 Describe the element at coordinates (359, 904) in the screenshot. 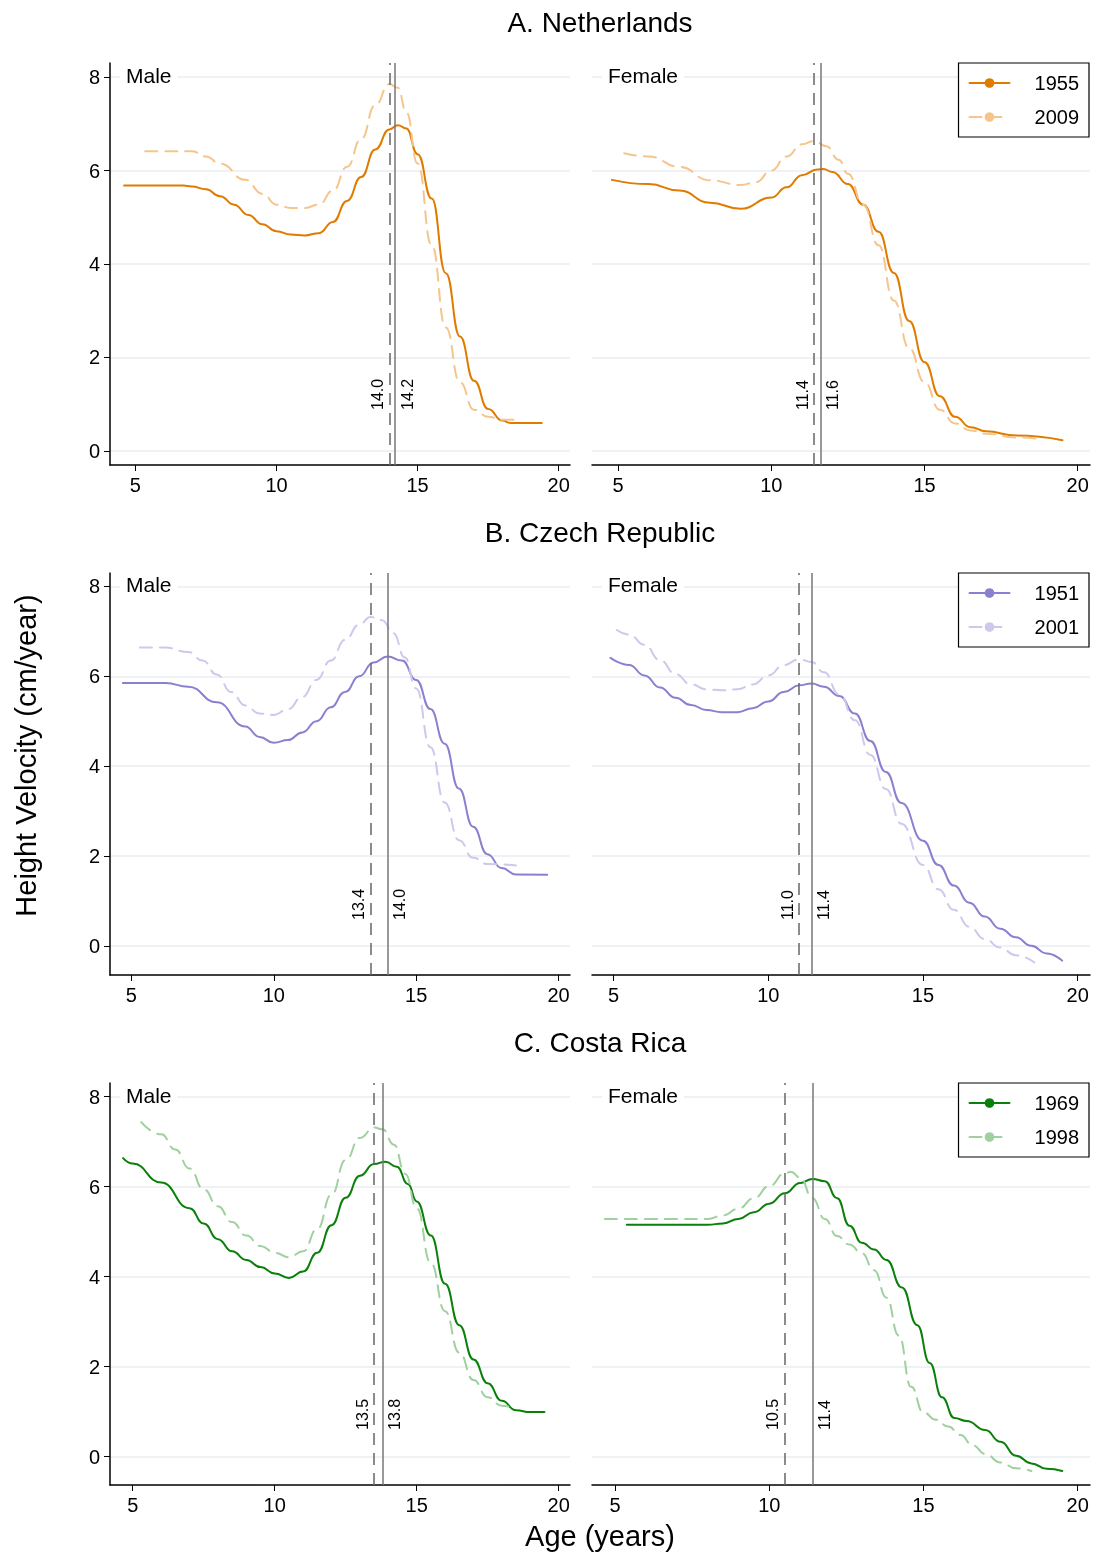

I see `ref-line-label: 13.4` at that location.